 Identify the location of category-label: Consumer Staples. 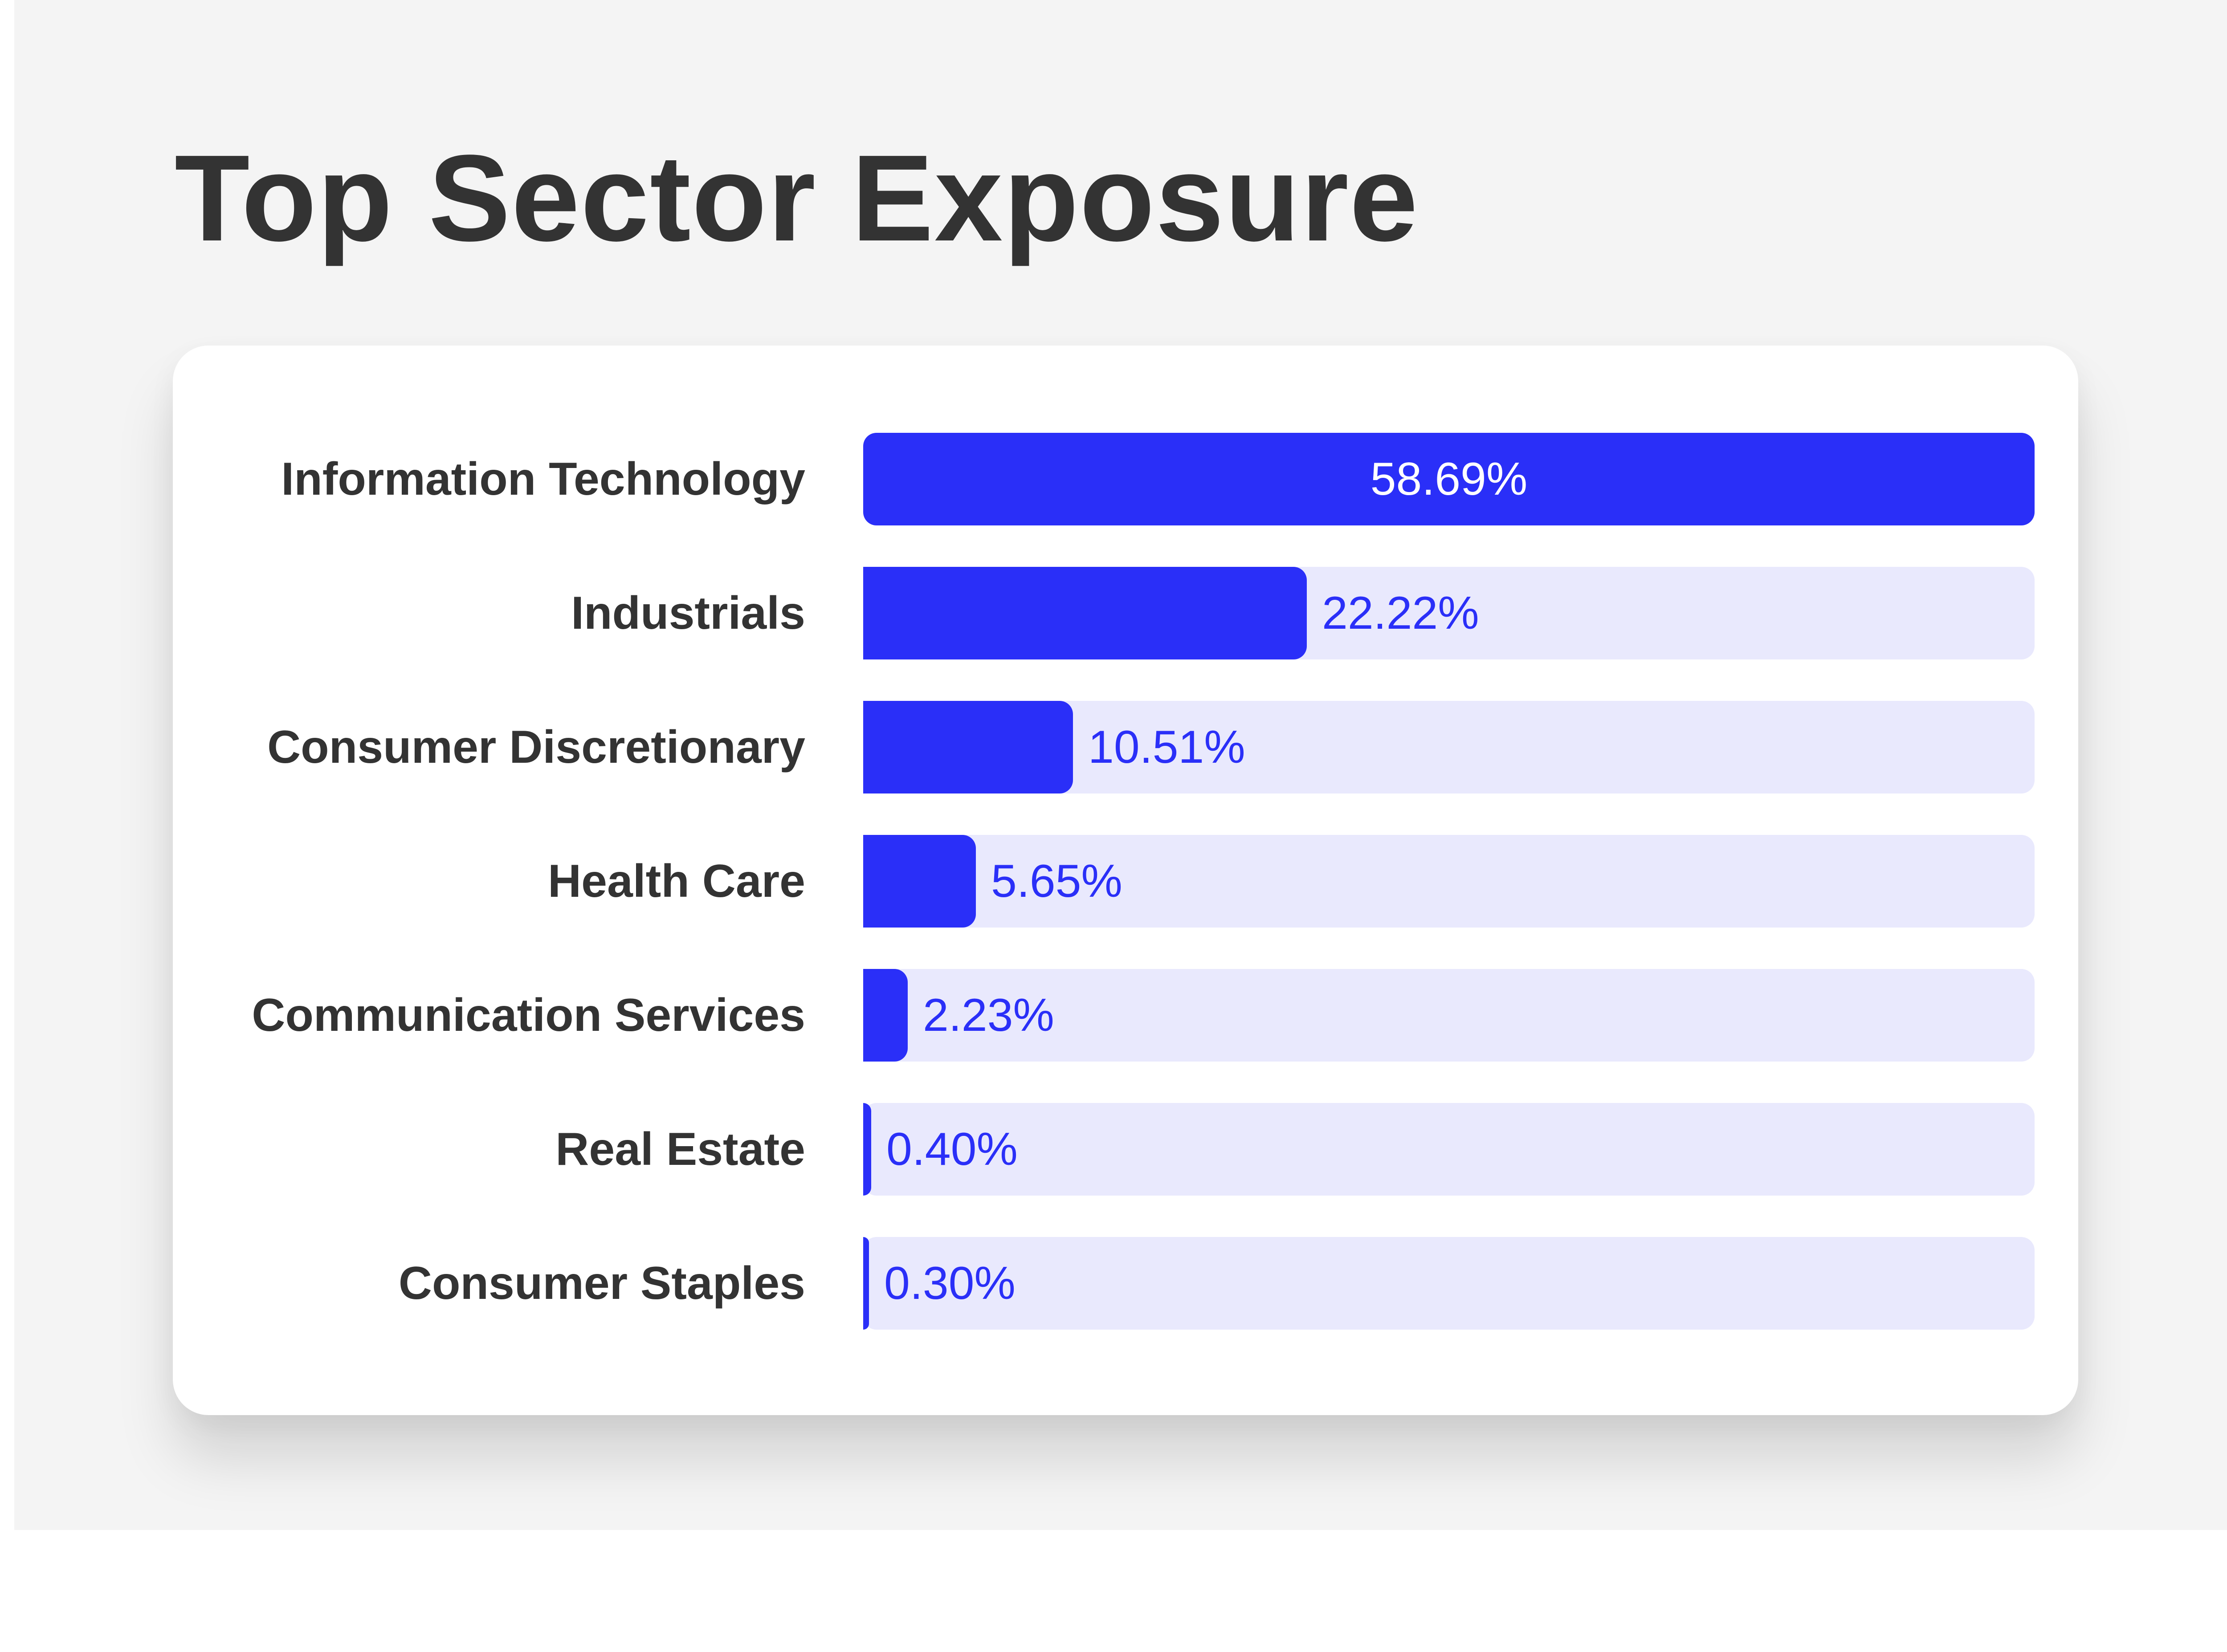
(601, 1283).